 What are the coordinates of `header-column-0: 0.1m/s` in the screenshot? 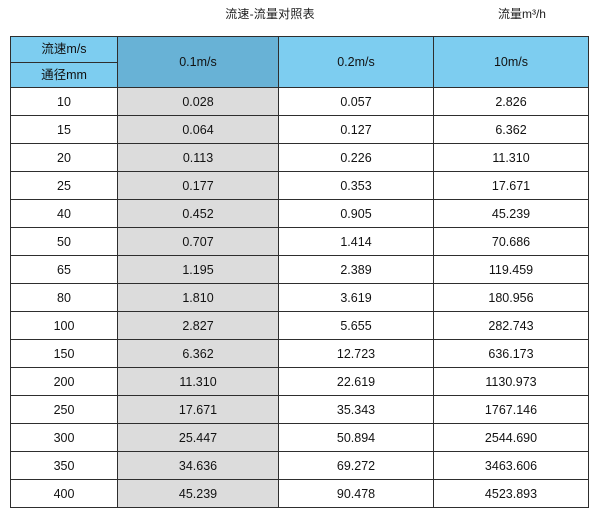 It's located at (198, 62).